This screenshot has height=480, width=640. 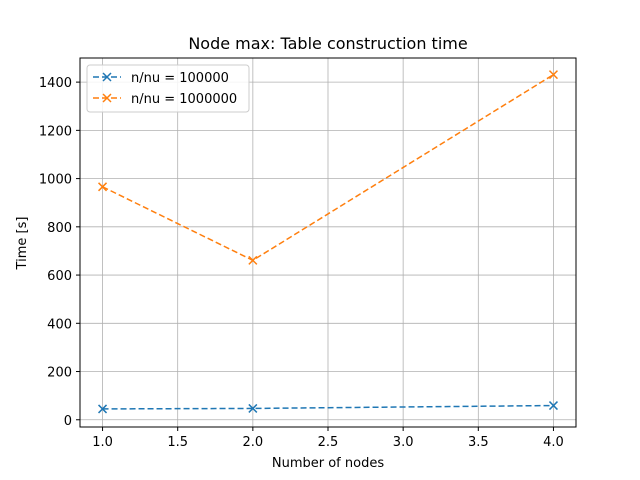 I want to click on x-axis-label: Number of nodes, so click(x=328, y=463).